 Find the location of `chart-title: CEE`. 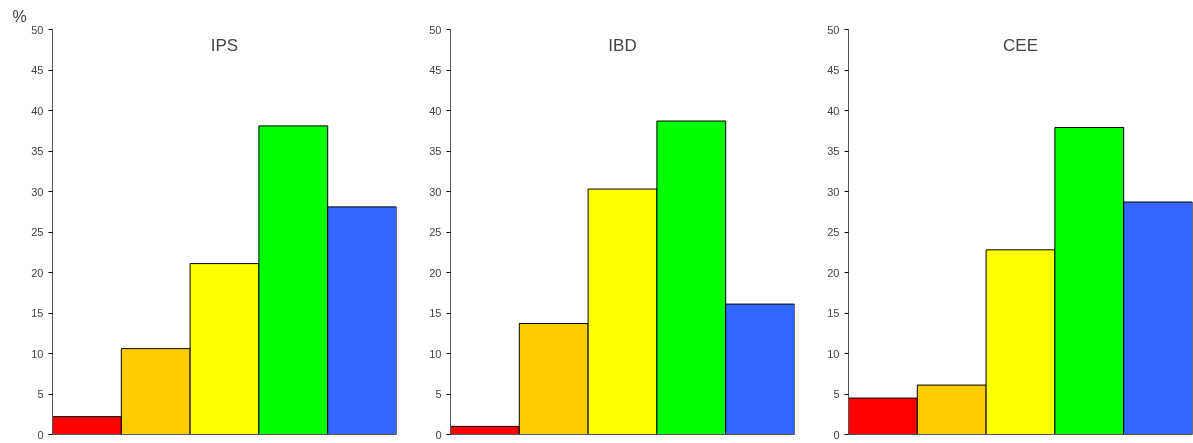

chart-title: CEE is located at coordinates (1020, 45).